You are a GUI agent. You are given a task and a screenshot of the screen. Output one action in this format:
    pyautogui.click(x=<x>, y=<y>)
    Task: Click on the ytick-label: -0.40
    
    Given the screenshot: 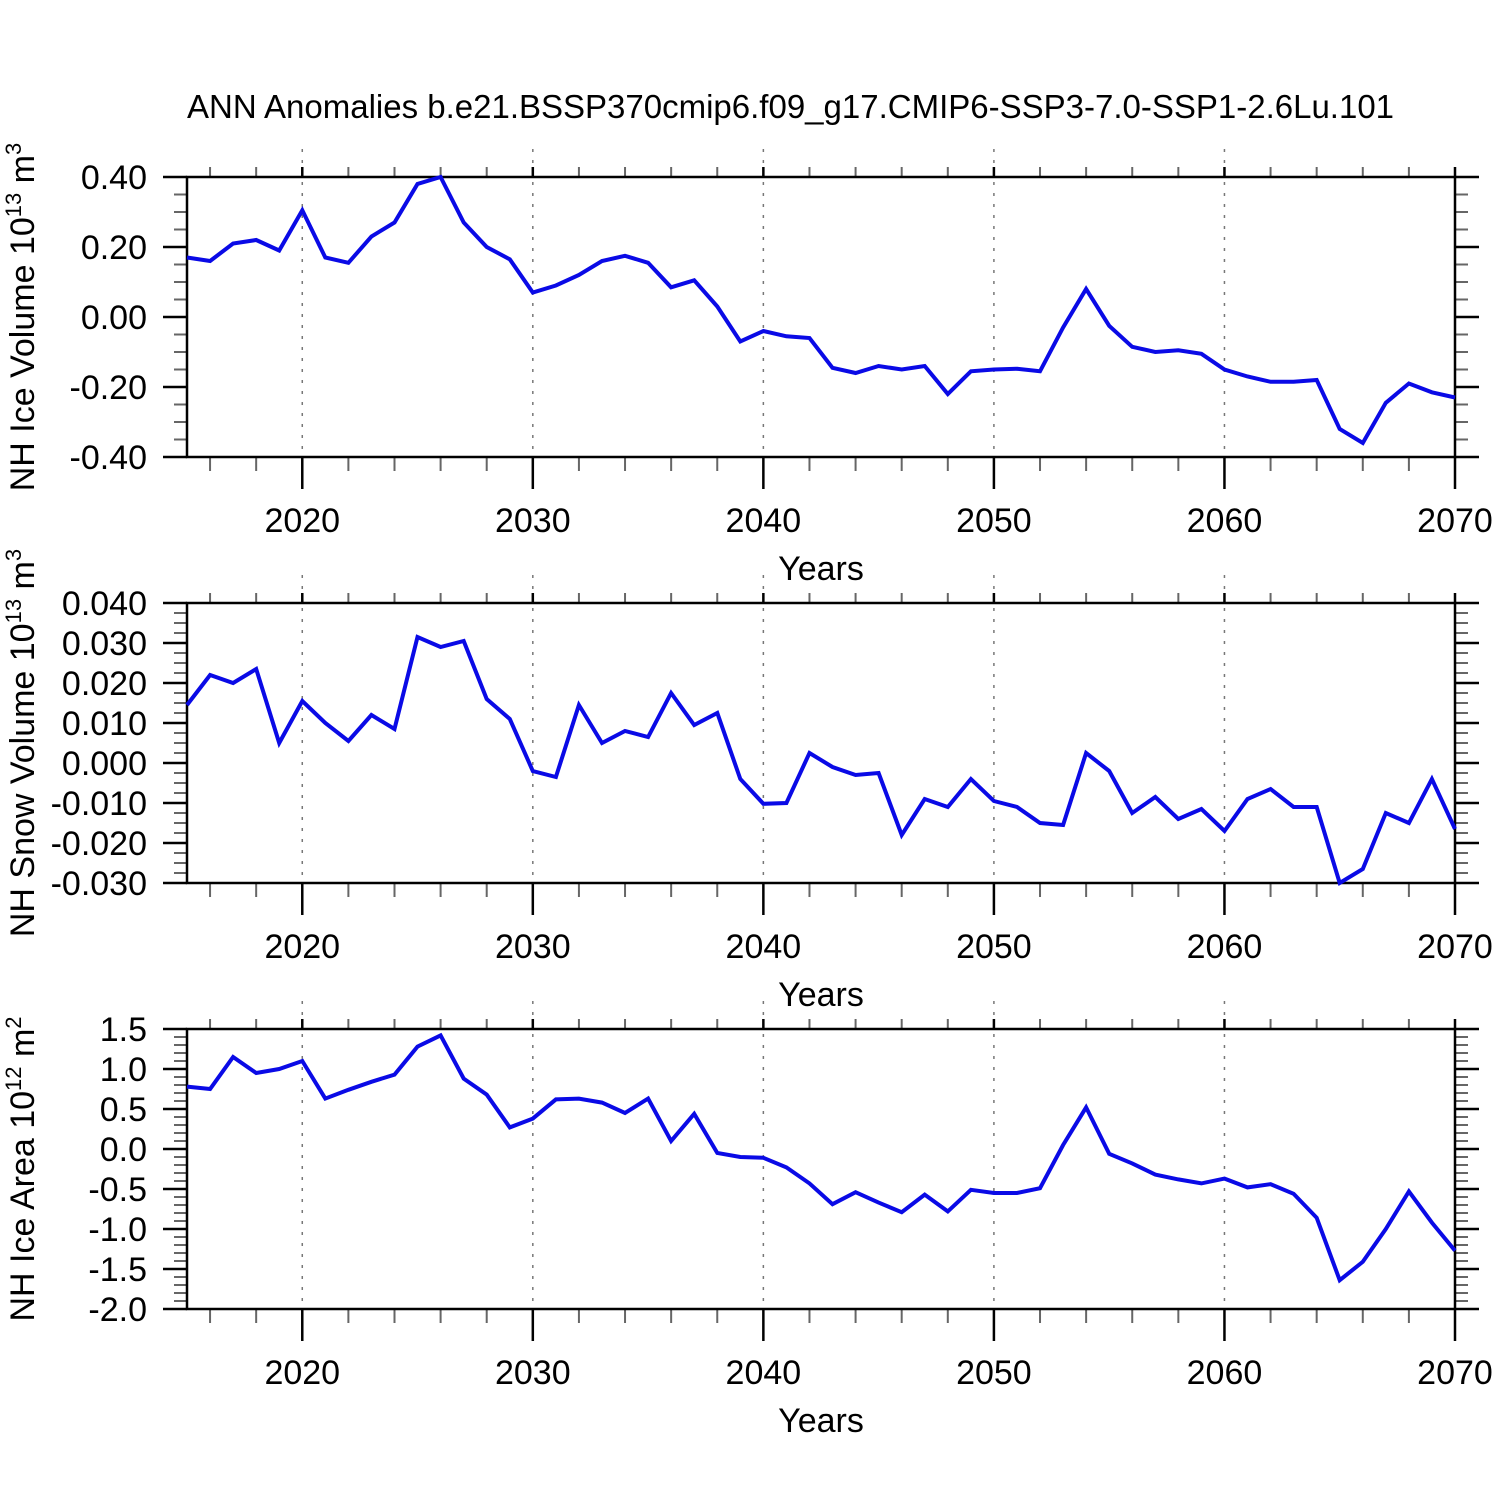 What is the action you would take?
    pyautogui.click(x=109, y=458)
    